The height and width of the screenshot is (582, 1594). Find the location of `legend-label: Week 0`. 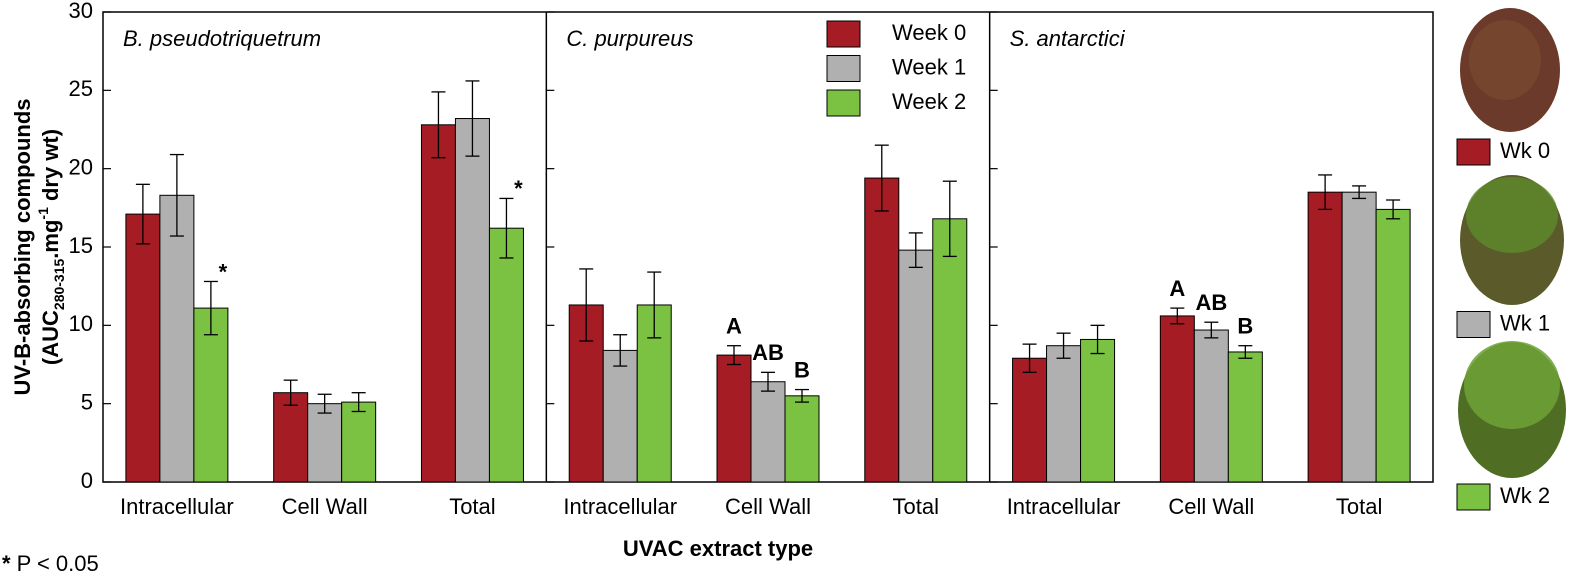

legend-label: Week 0 is located at coordinates (929, 32).